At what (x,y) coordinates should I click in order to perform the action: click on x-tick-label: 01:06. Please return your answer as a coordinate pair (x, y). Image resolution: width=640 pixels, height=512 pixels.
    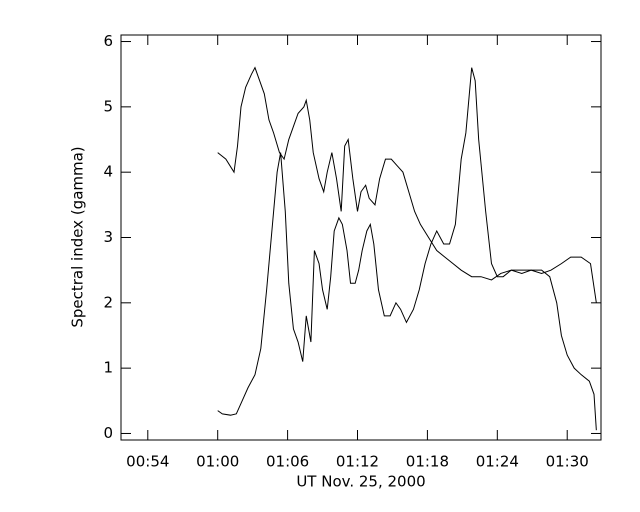
    Looking at the image, I should click on (287, 462).